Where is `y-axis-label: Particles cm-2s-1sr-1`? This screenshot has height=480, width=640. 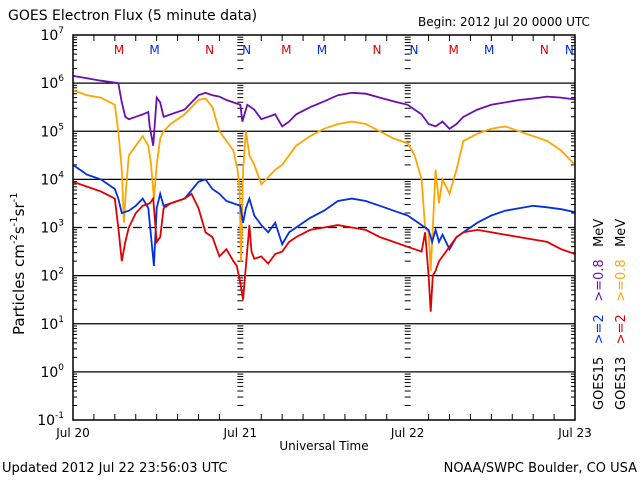 y-axis-label: Particles cm-2s-1sr-1 is located at coordinates (18, 263).